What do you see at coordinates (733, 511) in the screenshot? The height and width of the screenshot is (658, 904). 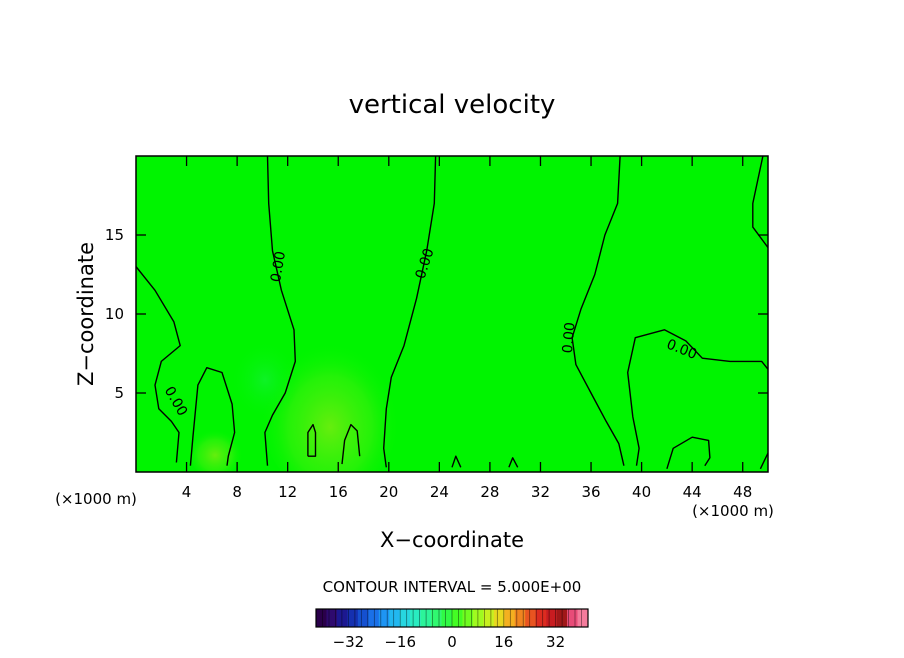 I see `x-unit-right: (×1000 m)` at bounding box center [733, 511].